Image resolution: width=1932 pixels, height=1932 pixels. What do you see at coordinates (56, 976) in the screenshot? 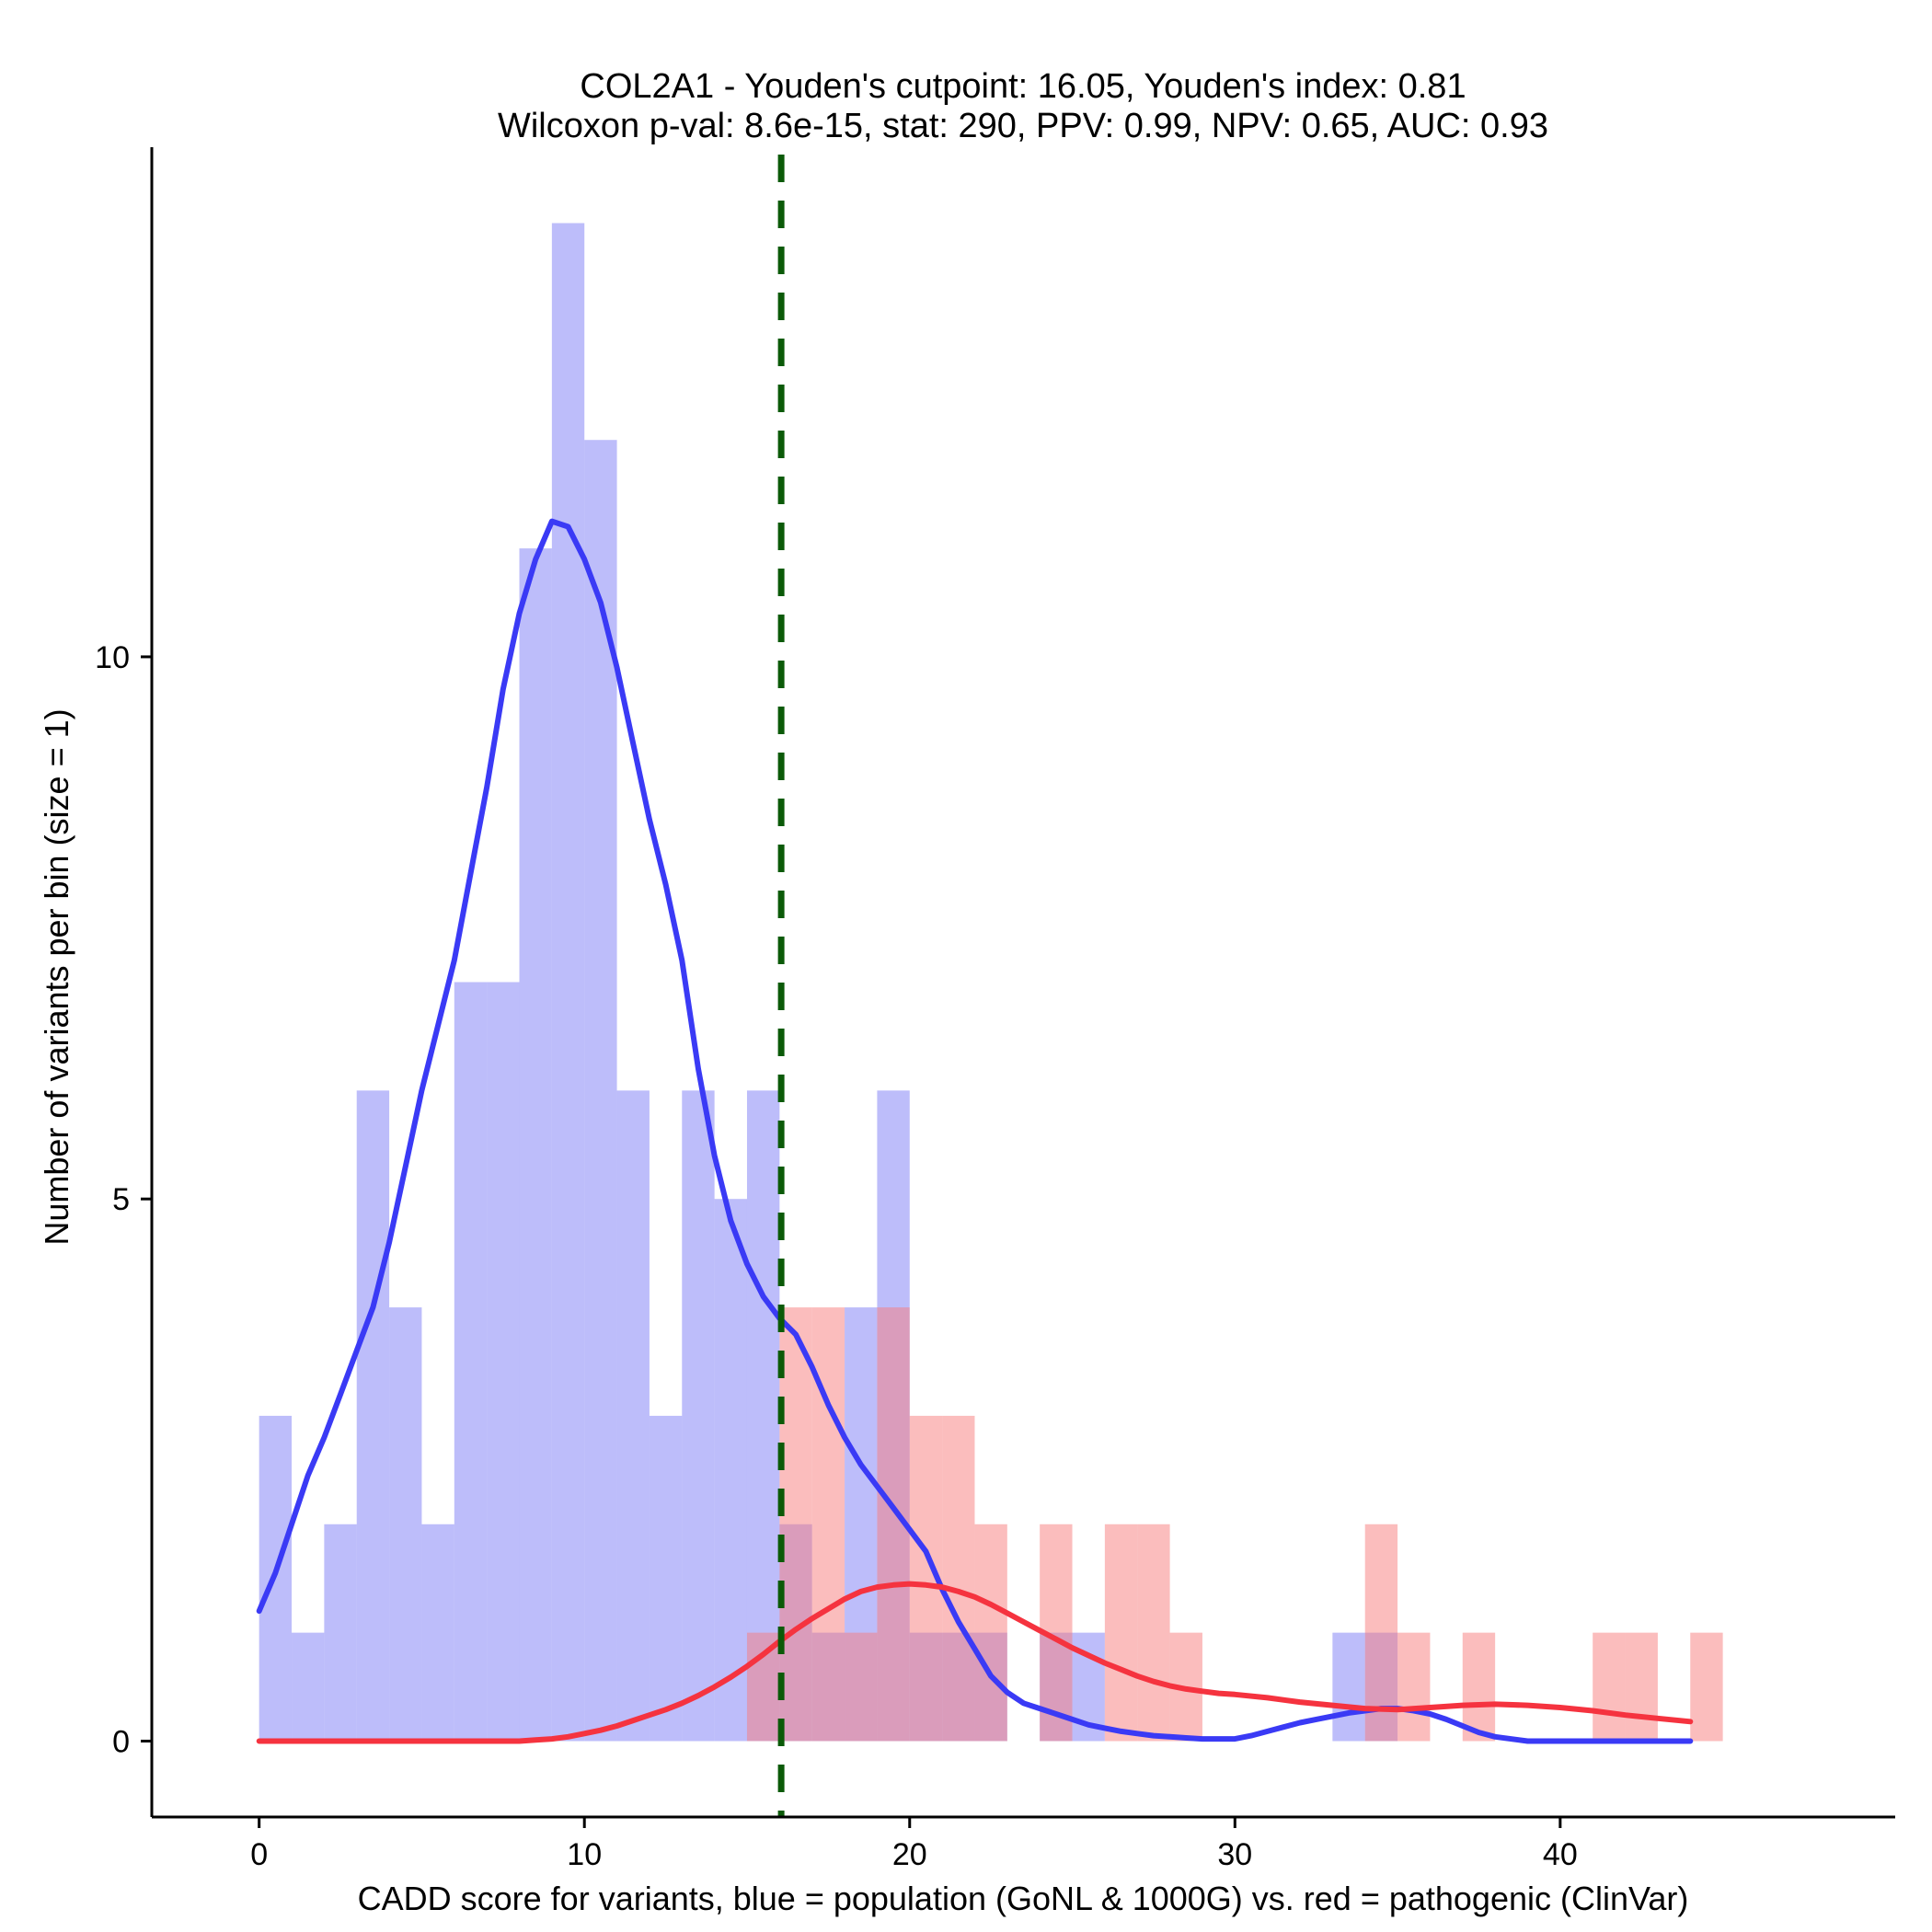
I see `y-axis-label: Number of variants per bin (size = 1)` at bounding box center [56, 976].